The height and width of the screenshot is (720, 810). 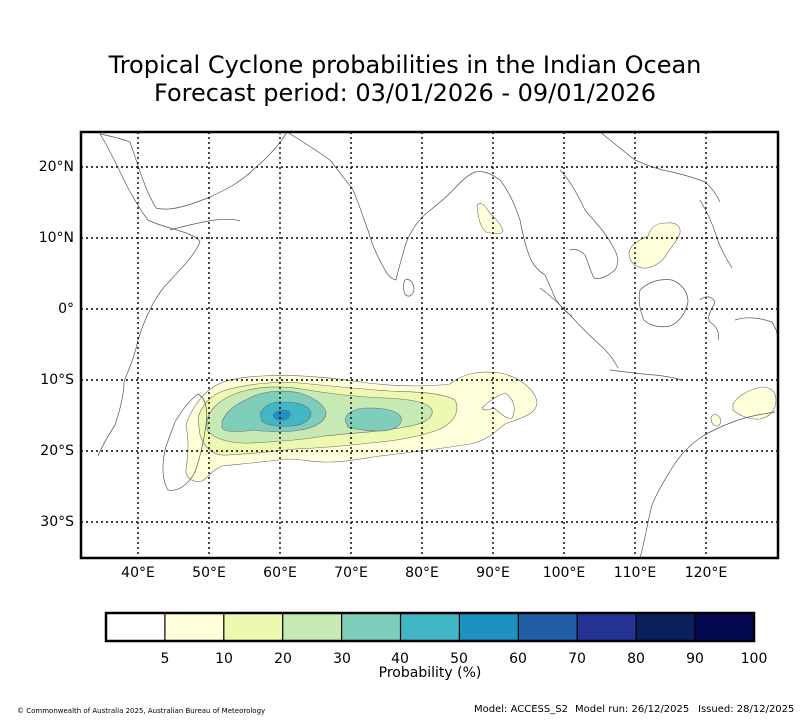 What do you see at coordinates (185, 442) in the screenshot?
I see `coast-madagascar` at bounding box center [185, 442].